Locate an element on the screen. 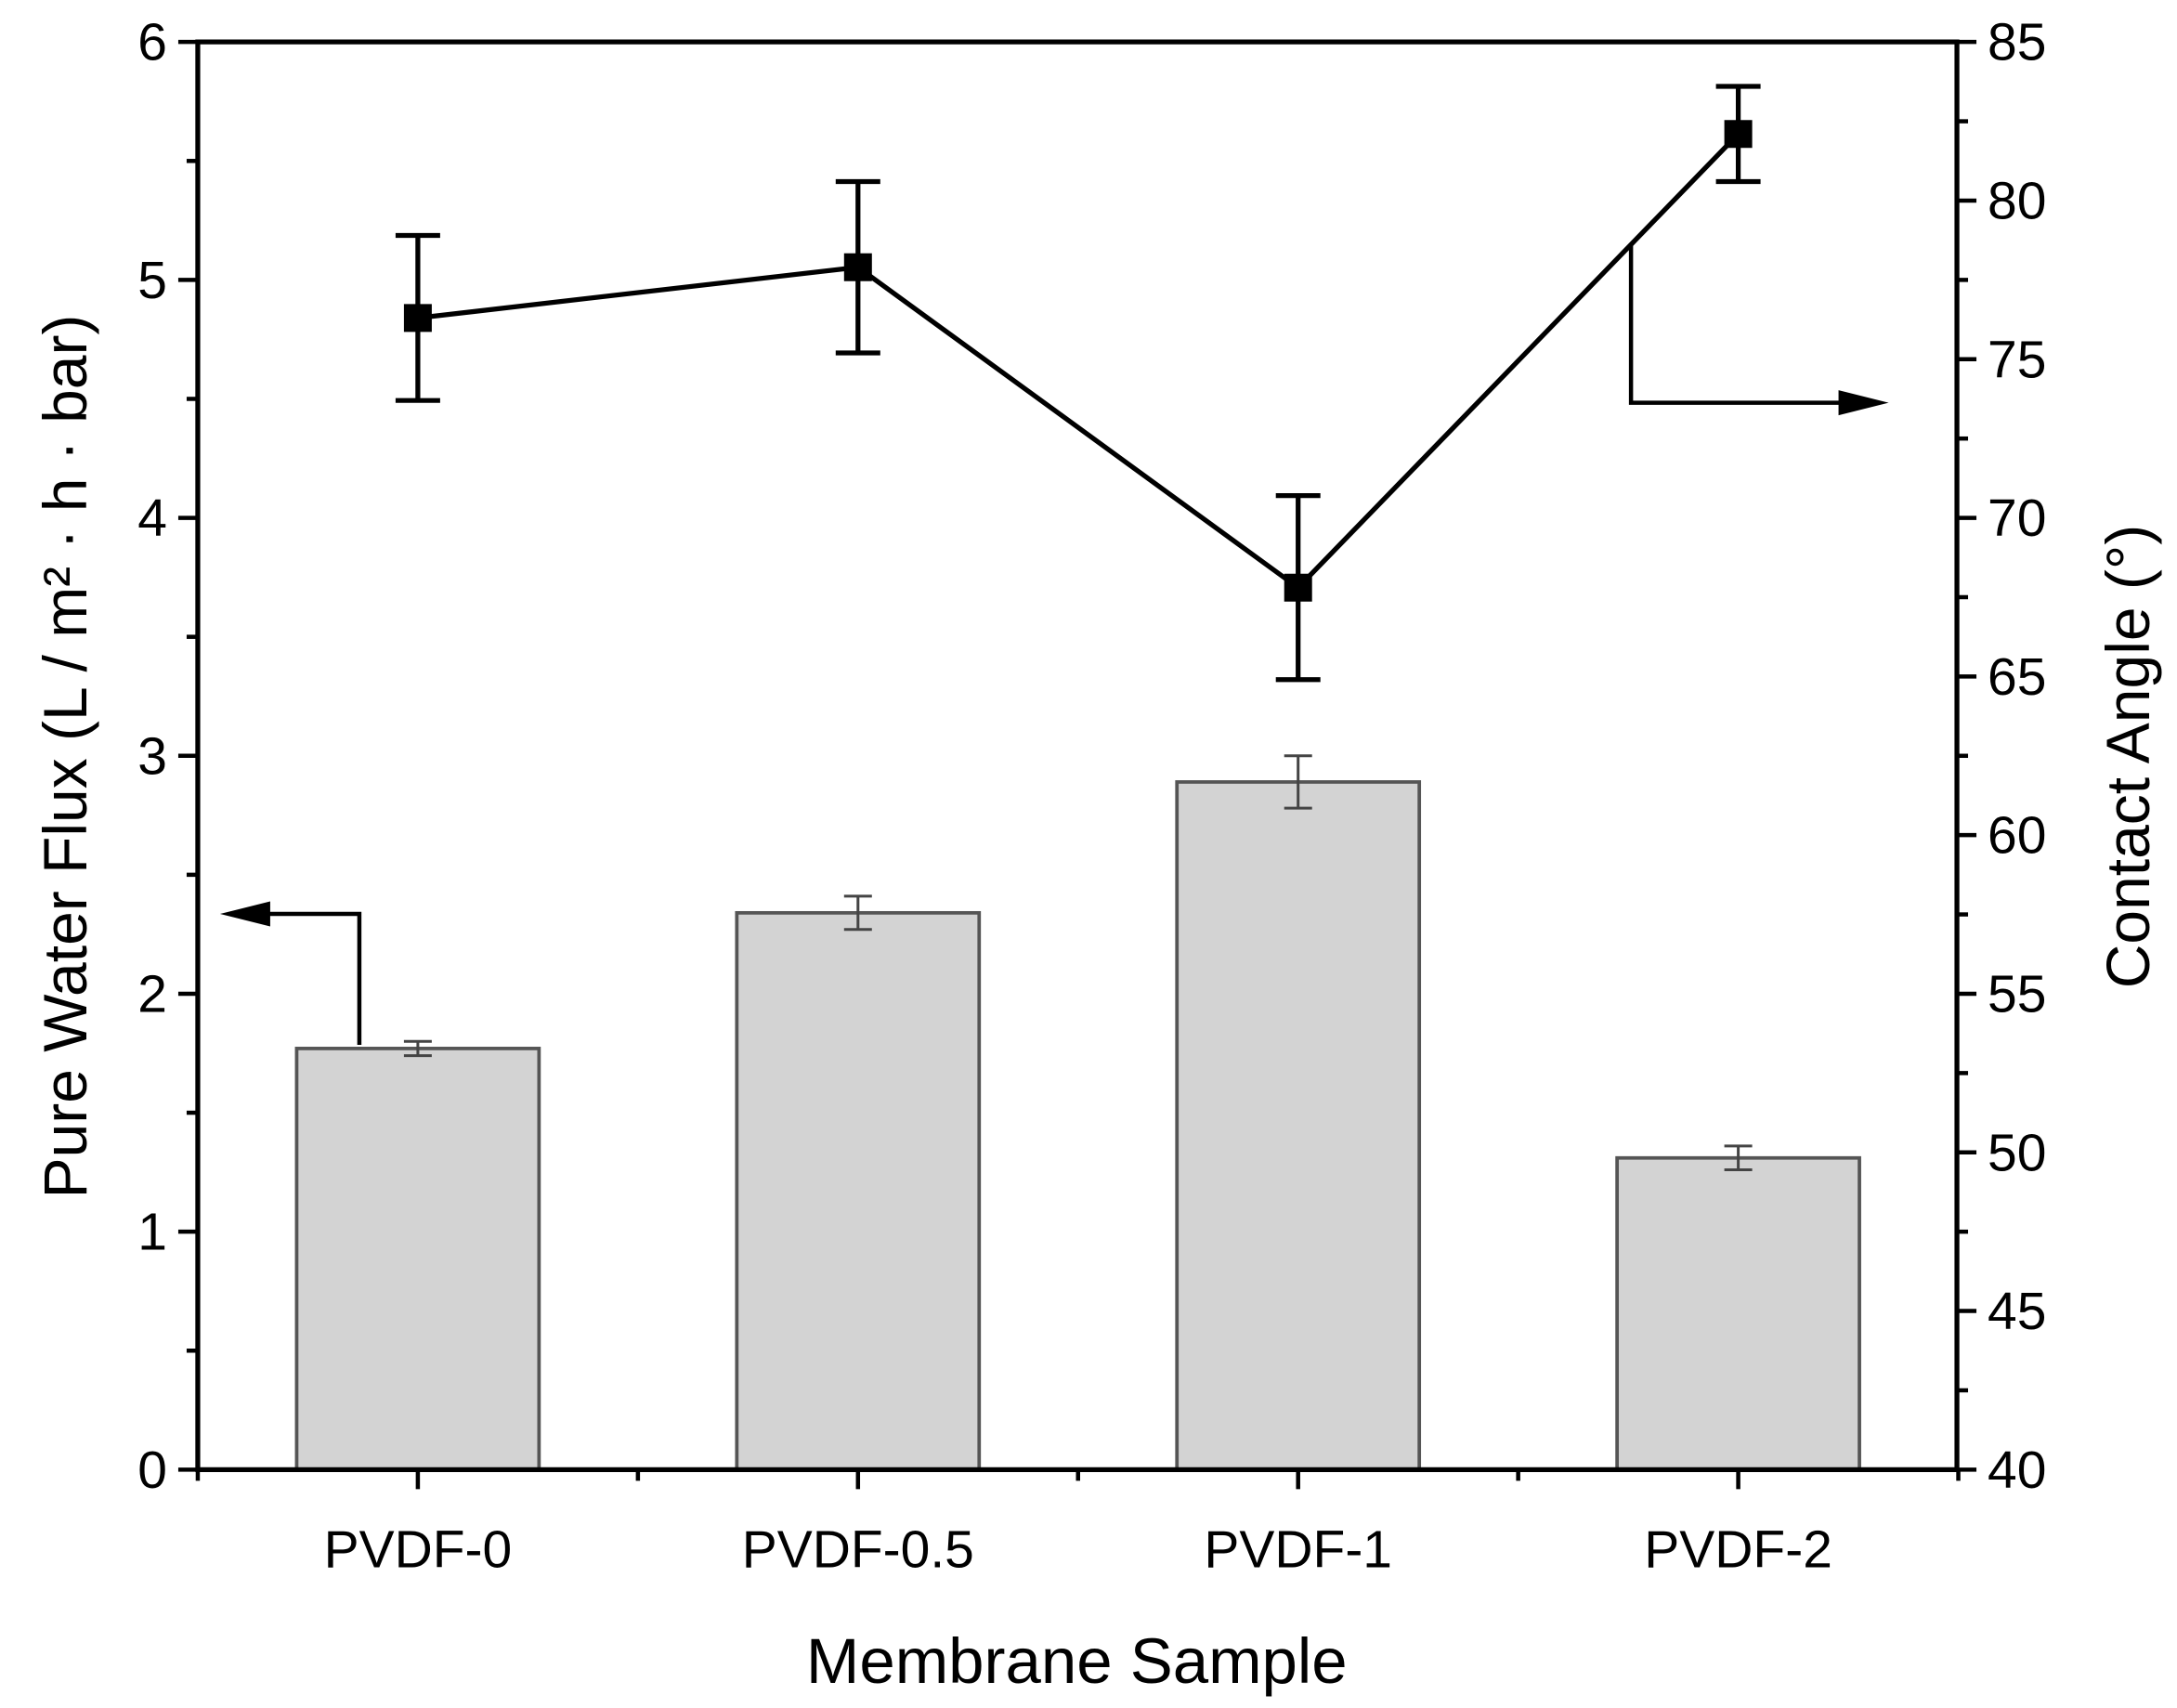 This screenshot has height=1708, width=2177. bar-PVDF-0.5 is located at coordinates (858, 1191).